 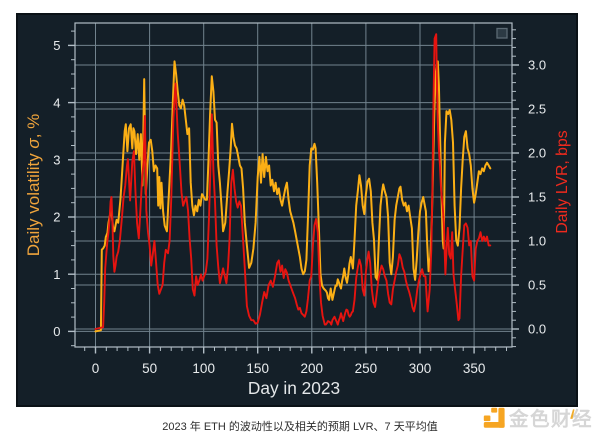 I want to click on svg-text:2023 年 ETH 的波动性以及相关的预期 LVR、7 天: 2023 年 ETH 的波动性以及相关的预期 LVR、7 天平均值, so click(x=299, y=426).